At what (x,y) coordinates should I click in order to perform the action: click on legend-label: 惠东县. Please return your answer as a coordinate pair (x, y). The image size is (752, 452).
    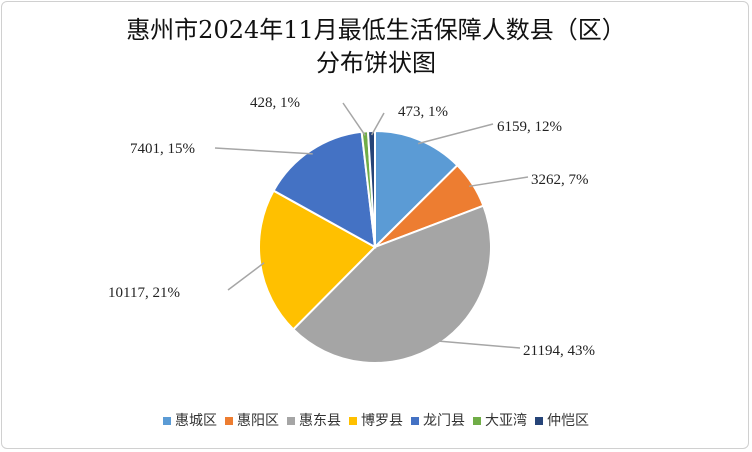
    Looking at the image, I should click on (320, 421).